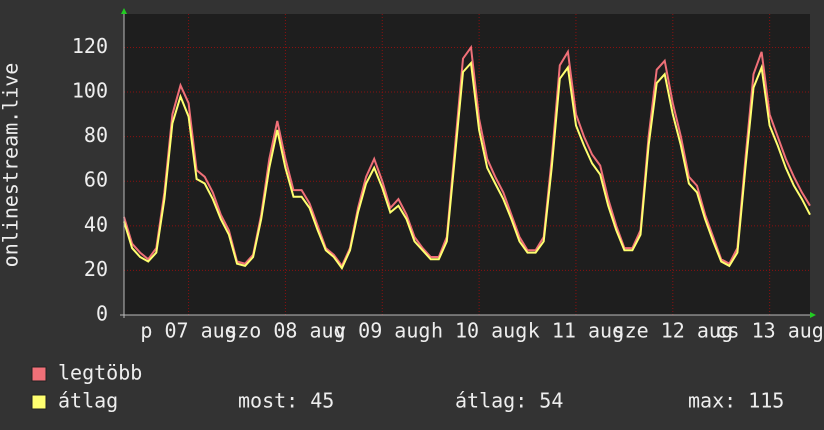  I want to click on x-arrow, so click(813, 315).